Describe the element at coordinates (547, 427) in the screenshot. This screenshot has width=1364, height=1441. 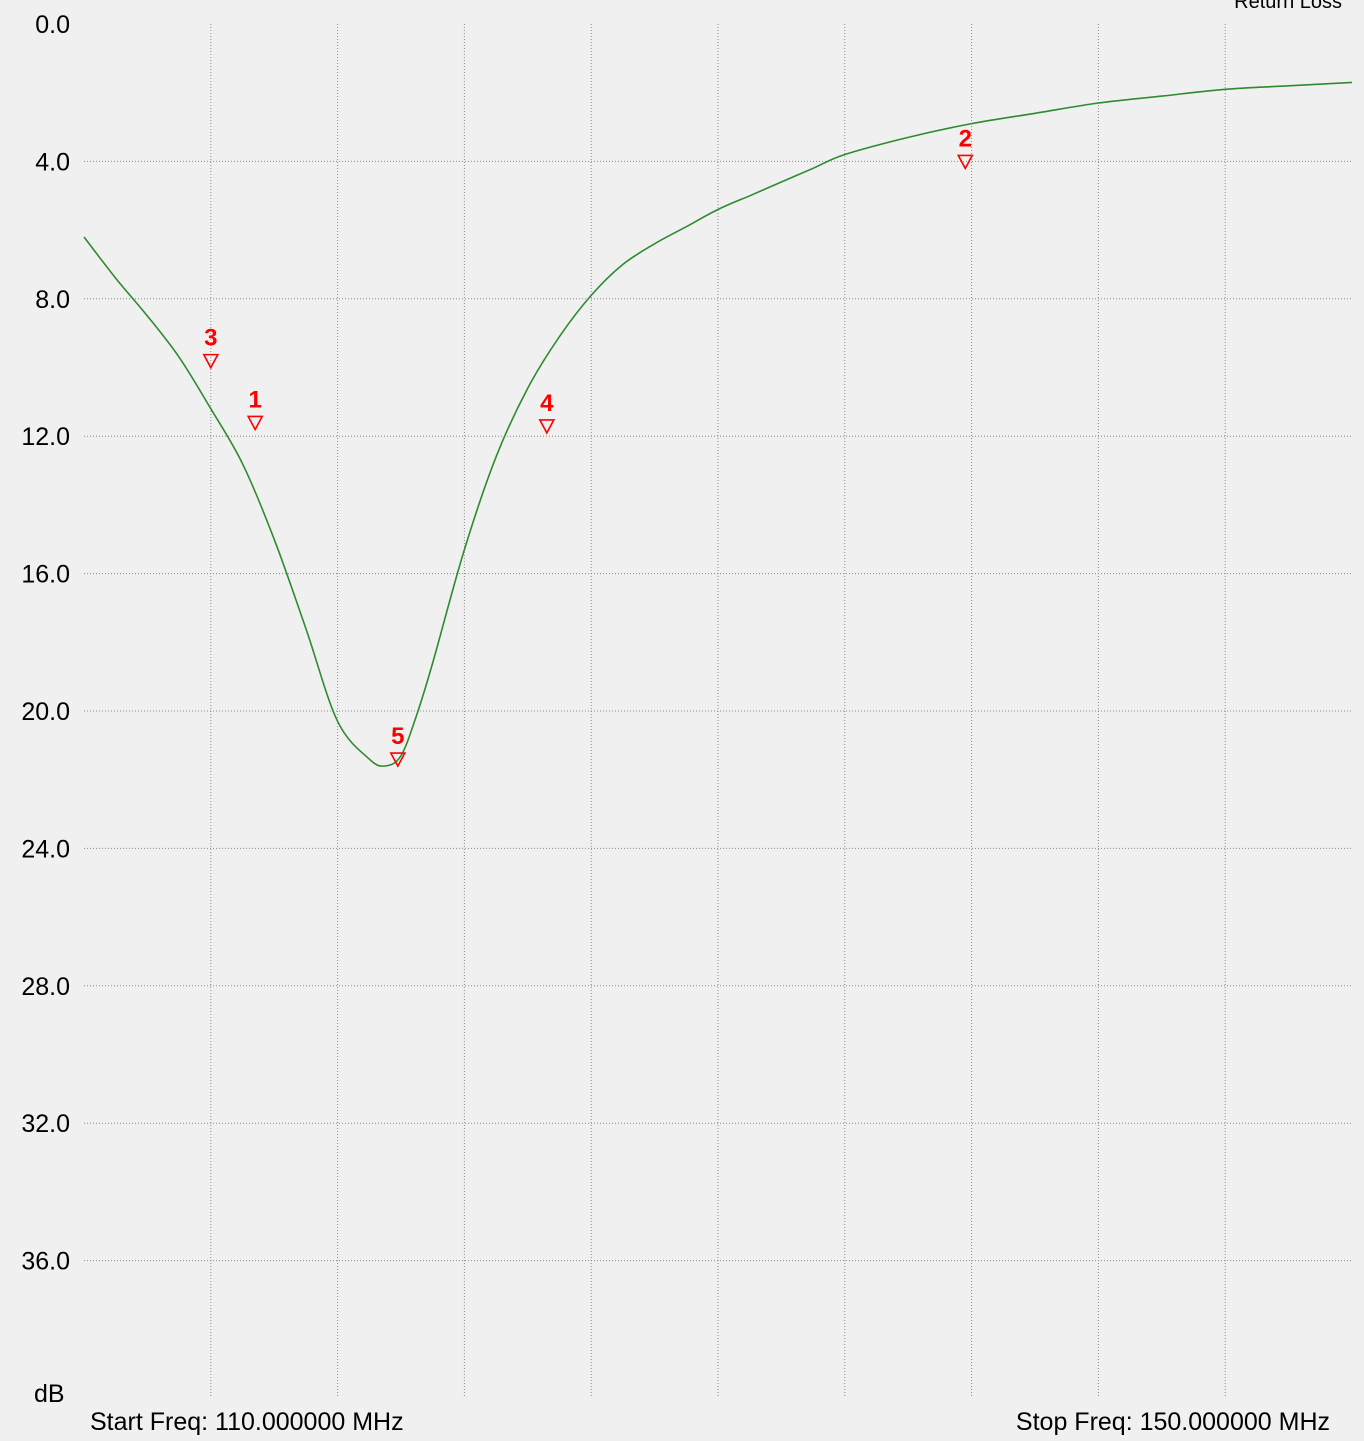
I see `marker-4-triangle` at that location.